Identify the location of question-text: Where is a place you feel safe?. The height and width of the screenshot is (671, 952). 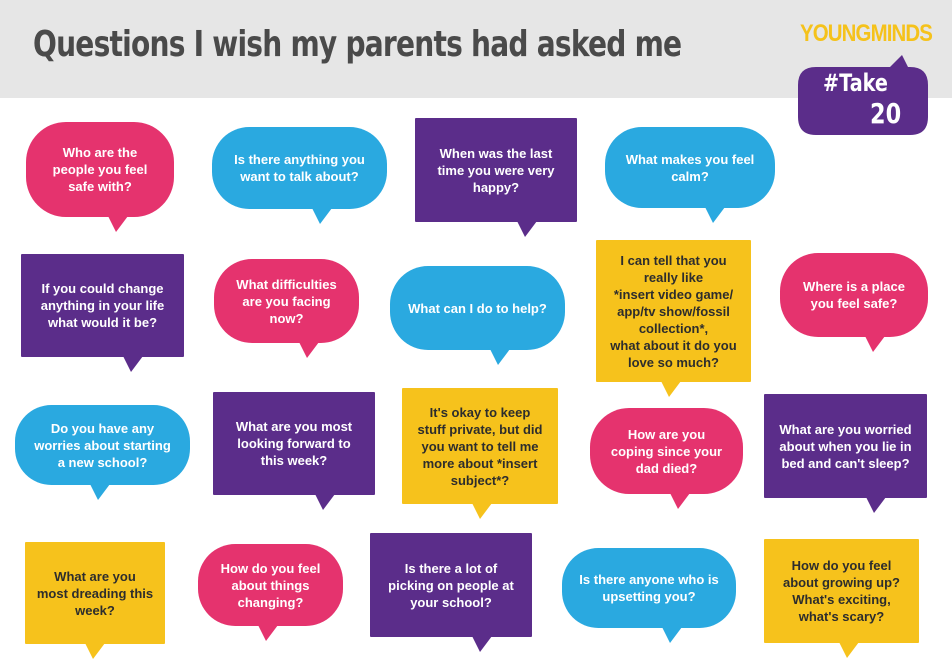
(854, 295).